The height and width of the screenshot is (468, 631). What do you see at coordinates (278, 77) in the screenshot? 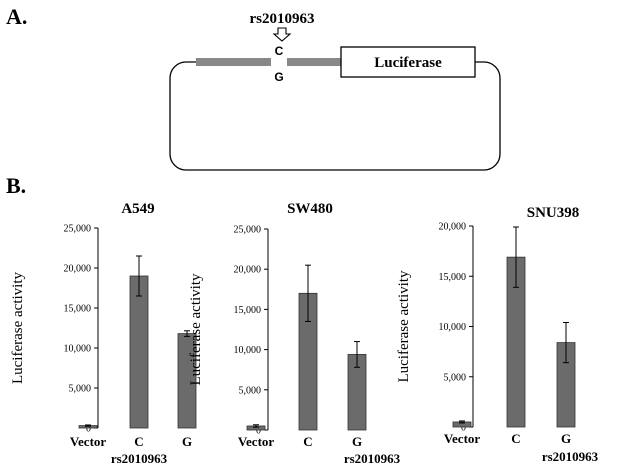
I see `allele-g-label: G` at bounding box center [278, 77].